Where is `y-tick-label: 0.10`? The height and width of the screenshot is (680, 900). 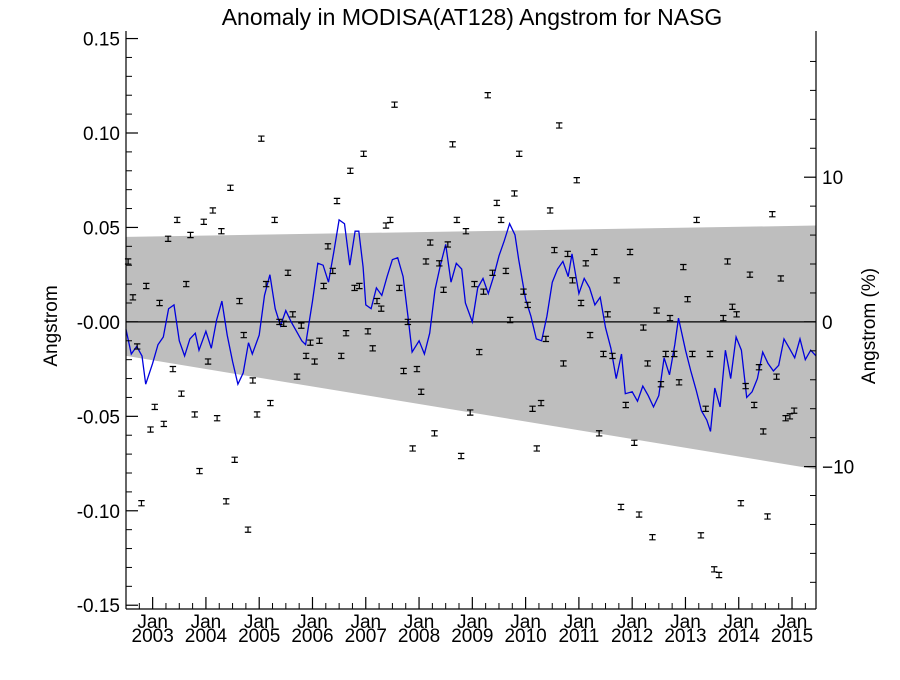
y-tick-label: 0.10 is located at coordinates (101, 134).